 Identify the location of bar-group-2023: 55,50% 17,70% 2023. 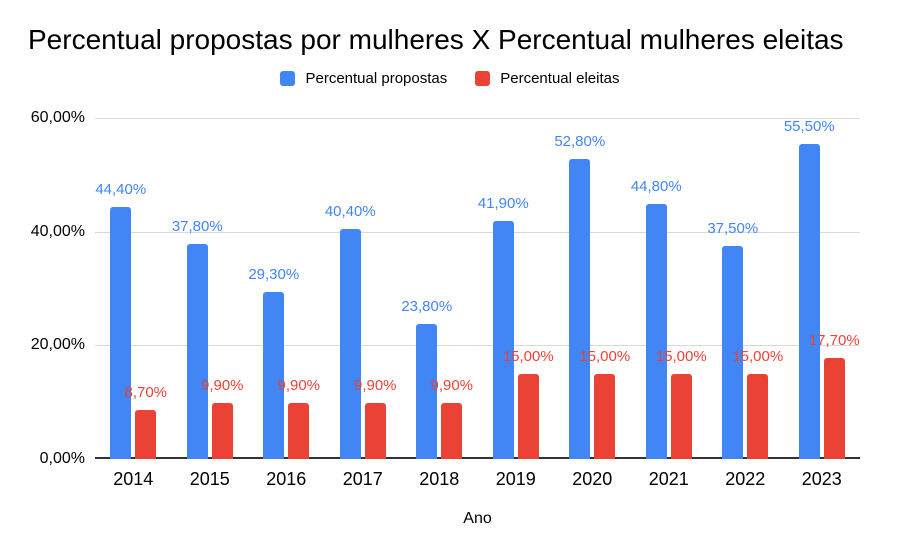
(822, 303).